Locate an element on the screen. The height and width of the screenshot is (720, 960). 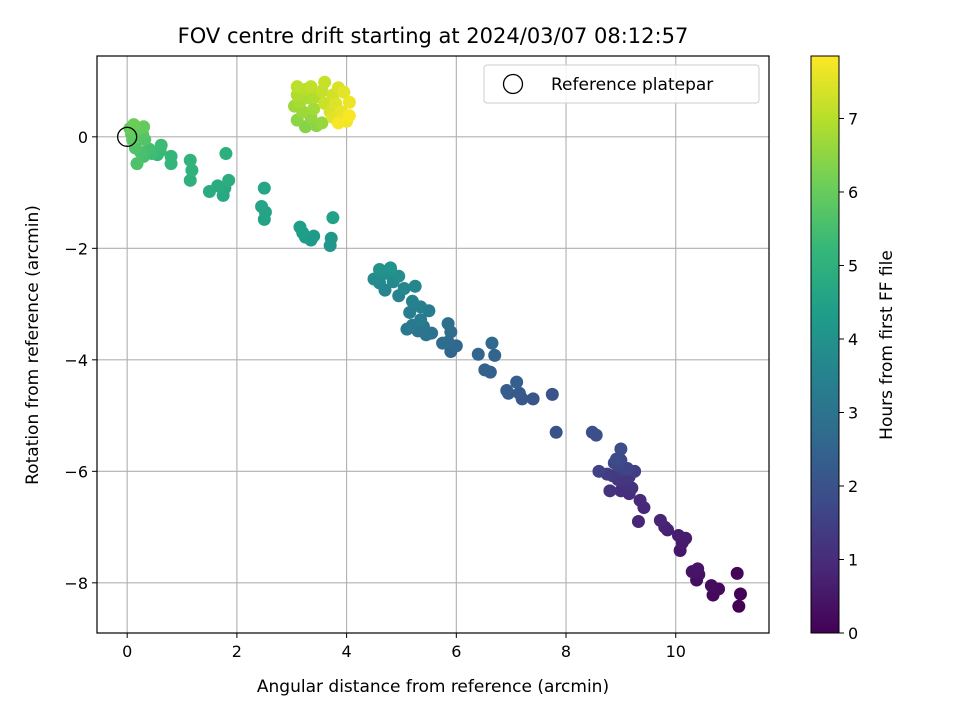
y-tick-label: −2 is located at coordinates (76, 248).